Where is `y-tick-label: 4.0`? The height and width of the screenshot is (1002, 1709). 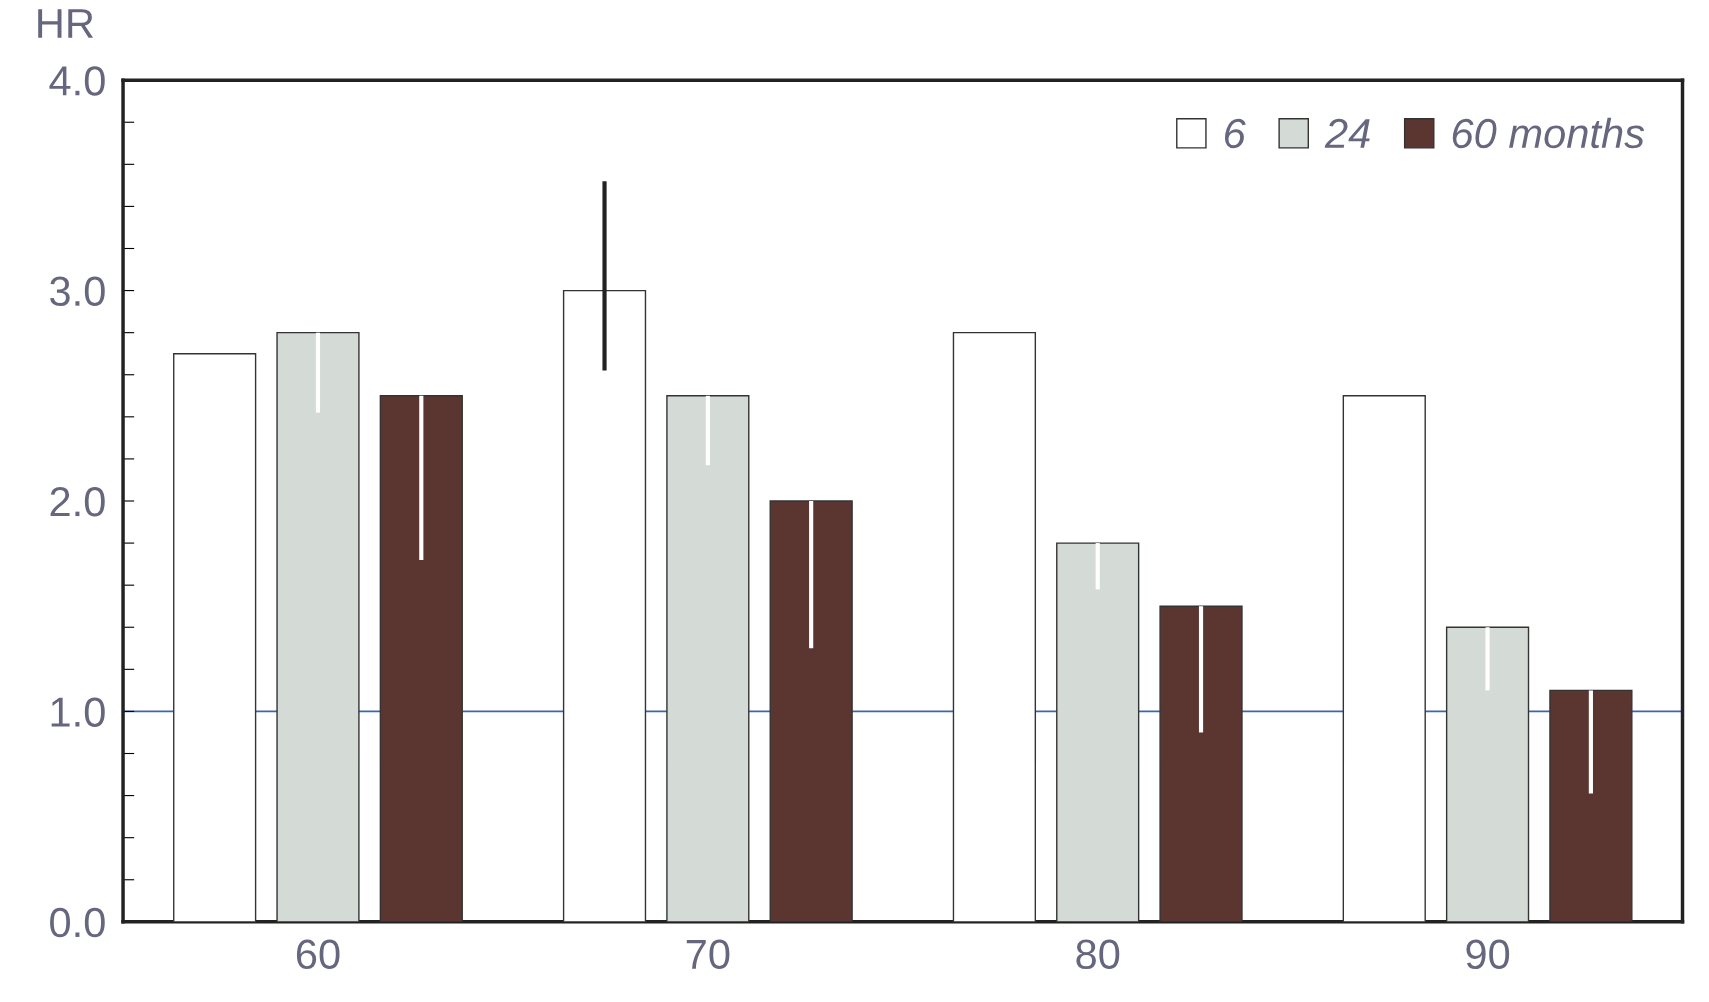 y-tick-label: 4.0 is located at coordinates (77, 81).